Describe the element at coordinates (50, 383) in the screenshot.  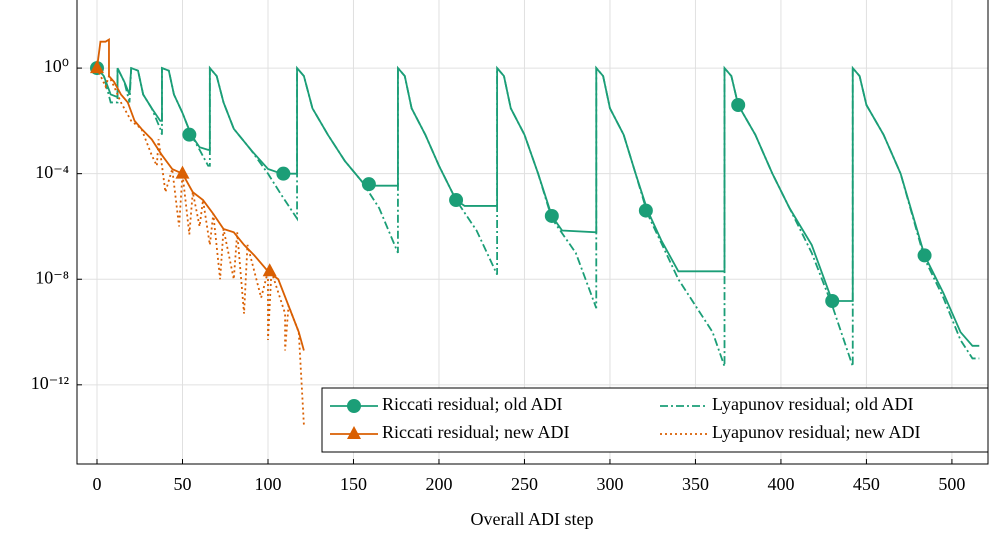
I see `y-tick-label: 10⁻¹²` at that location.